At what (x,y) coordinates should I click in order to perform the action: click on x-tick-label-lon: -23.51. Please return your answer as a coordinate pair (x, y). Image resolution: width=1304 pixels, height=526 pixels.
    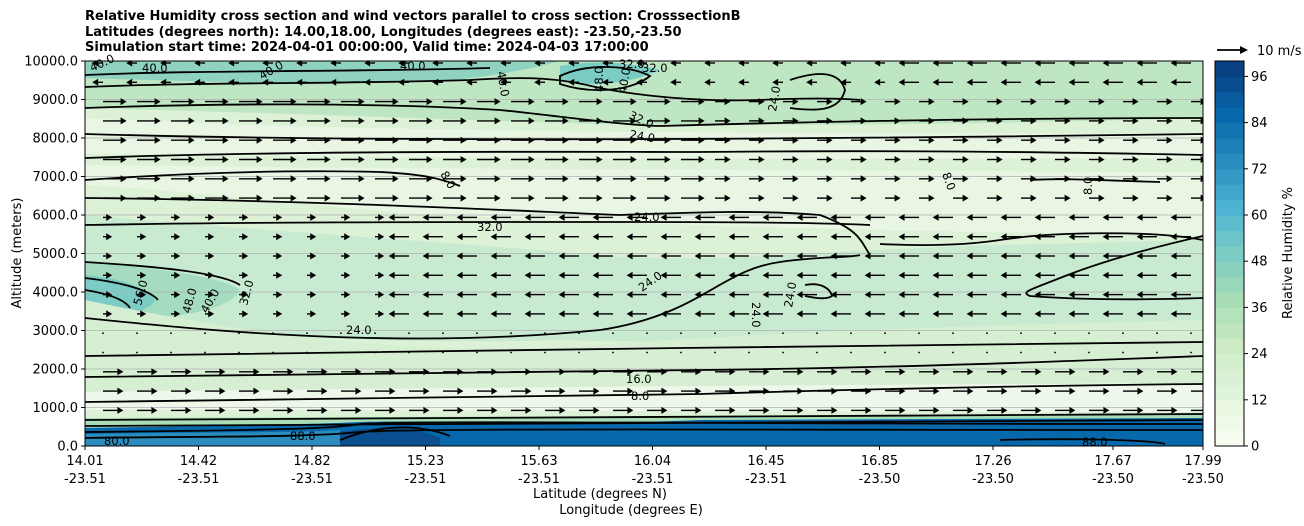
    Looking at the image, I should click on (199, 479).